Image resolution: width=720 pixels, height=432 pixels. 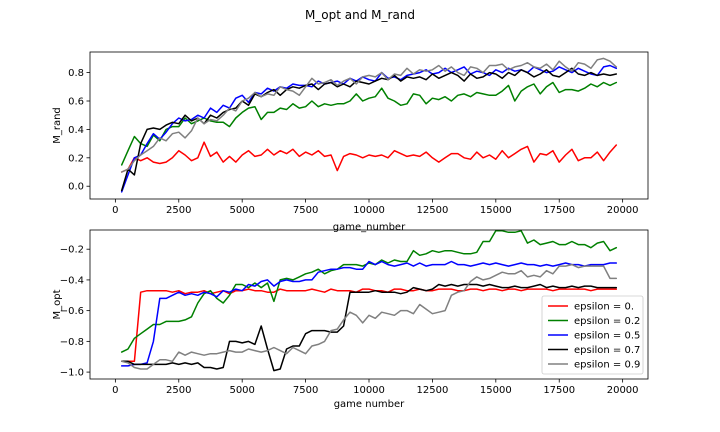 I want to click on y-tick-label: −0.2, so click(x=72, y=250).